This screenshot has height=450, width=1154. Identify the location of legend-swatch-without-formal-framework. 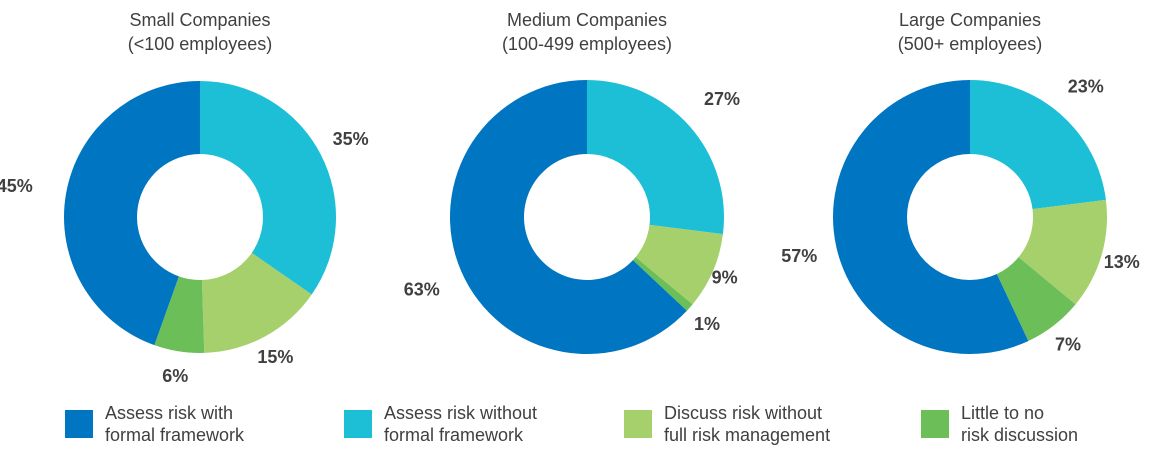
(358, 424).